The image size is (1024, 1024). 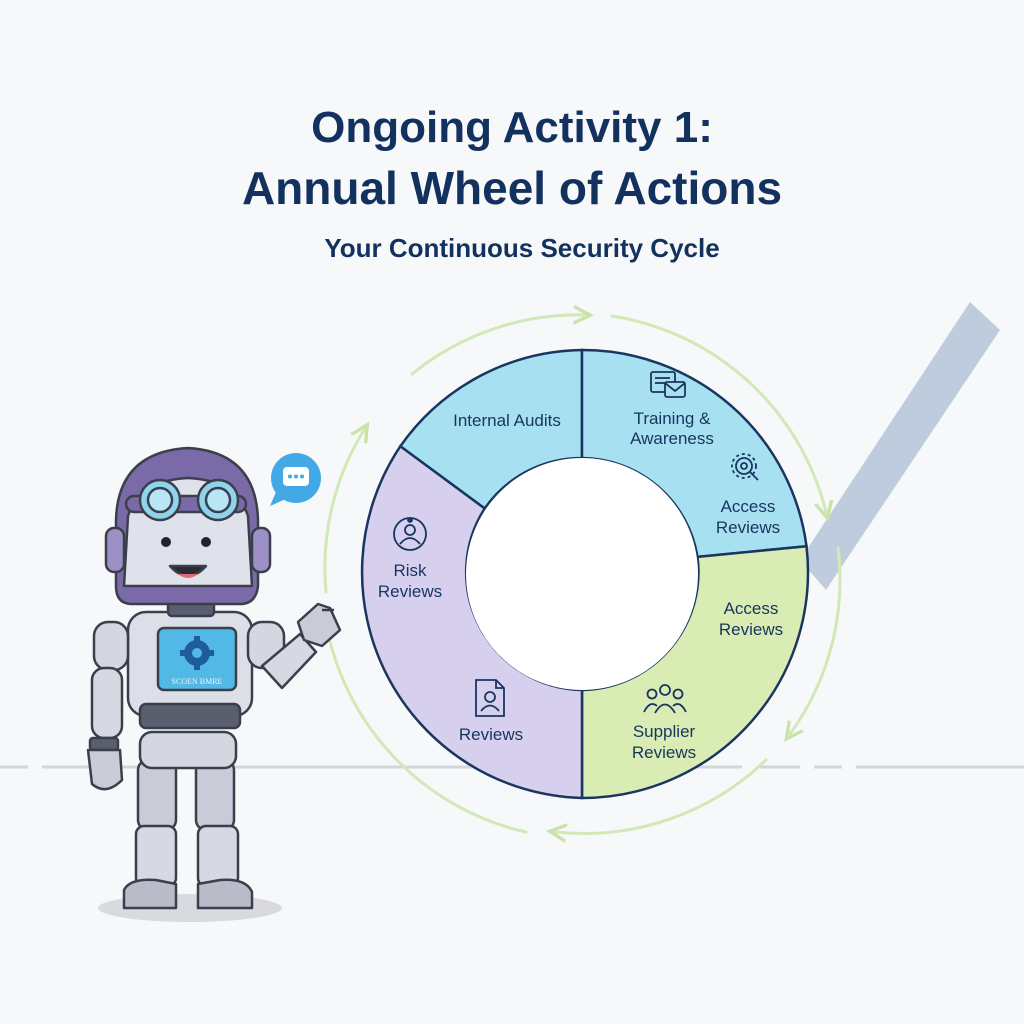 What do you see at coordinates (672, 438) in the screenshot?
I see `label-training-line2: Awareness` at bounding box center [672, 438].